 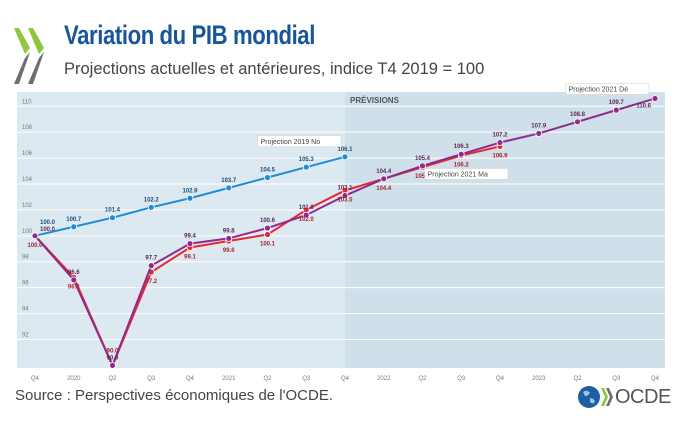 I want to click on data-label: 100.1, so click(x=268, y=245).